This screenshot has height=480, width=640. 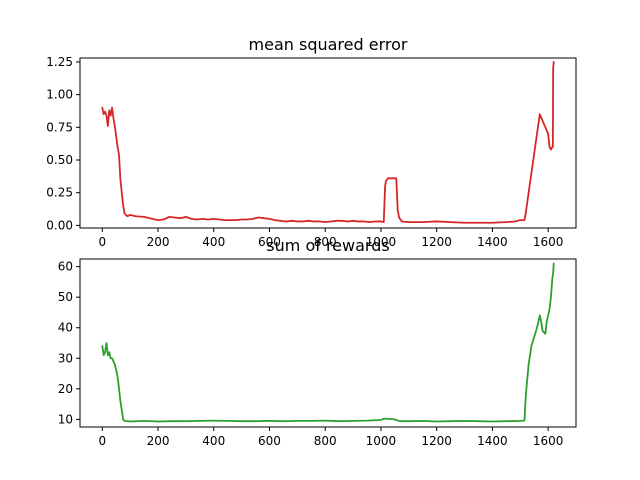 I want to click on rewards-x-tick-label: 1600, so click(x=548, y=441).